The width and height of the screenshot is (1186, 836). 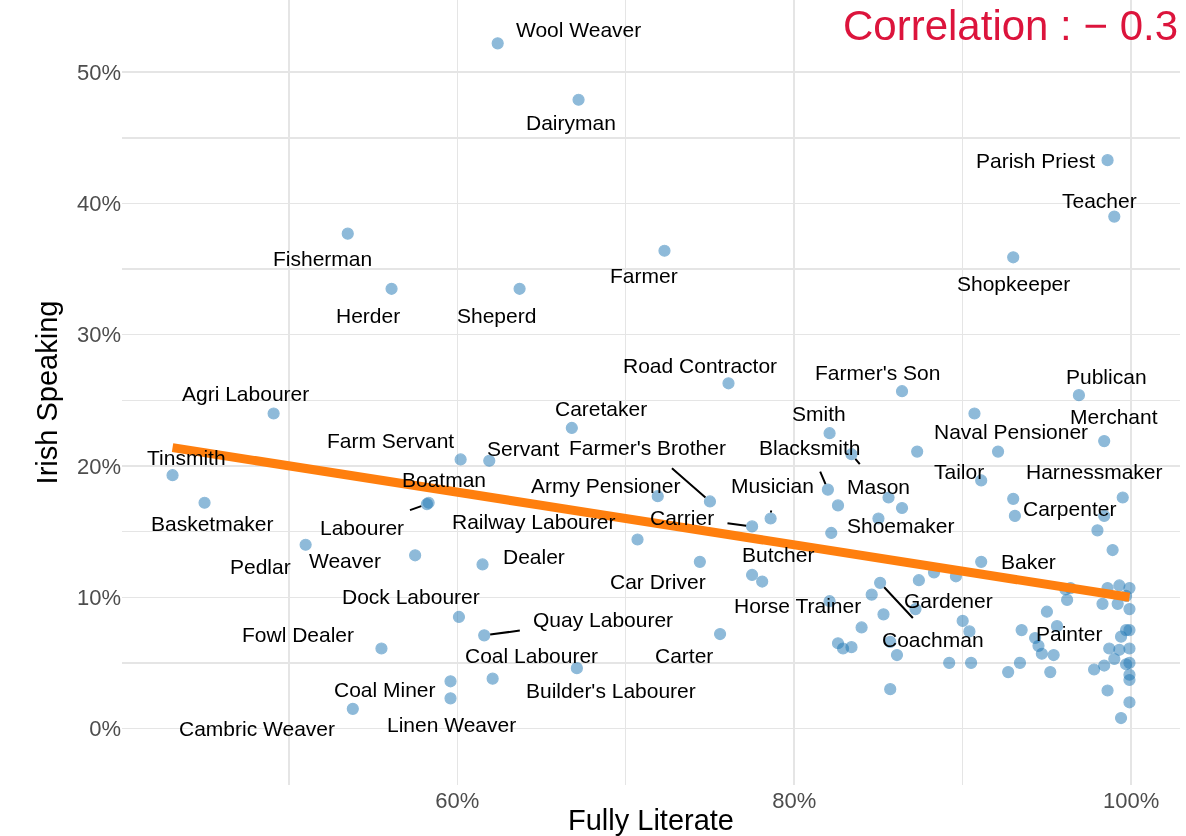 I want to click on data-label: Painter, so click(x=1069, y=633).